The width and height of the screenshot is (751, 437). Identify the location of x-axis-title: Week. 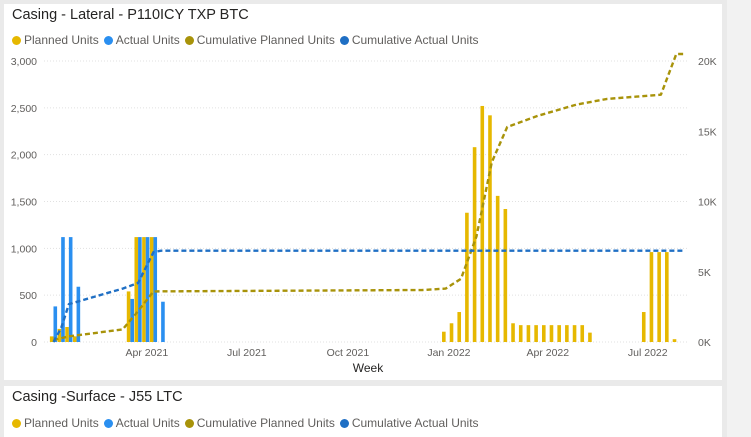
(368, 368).